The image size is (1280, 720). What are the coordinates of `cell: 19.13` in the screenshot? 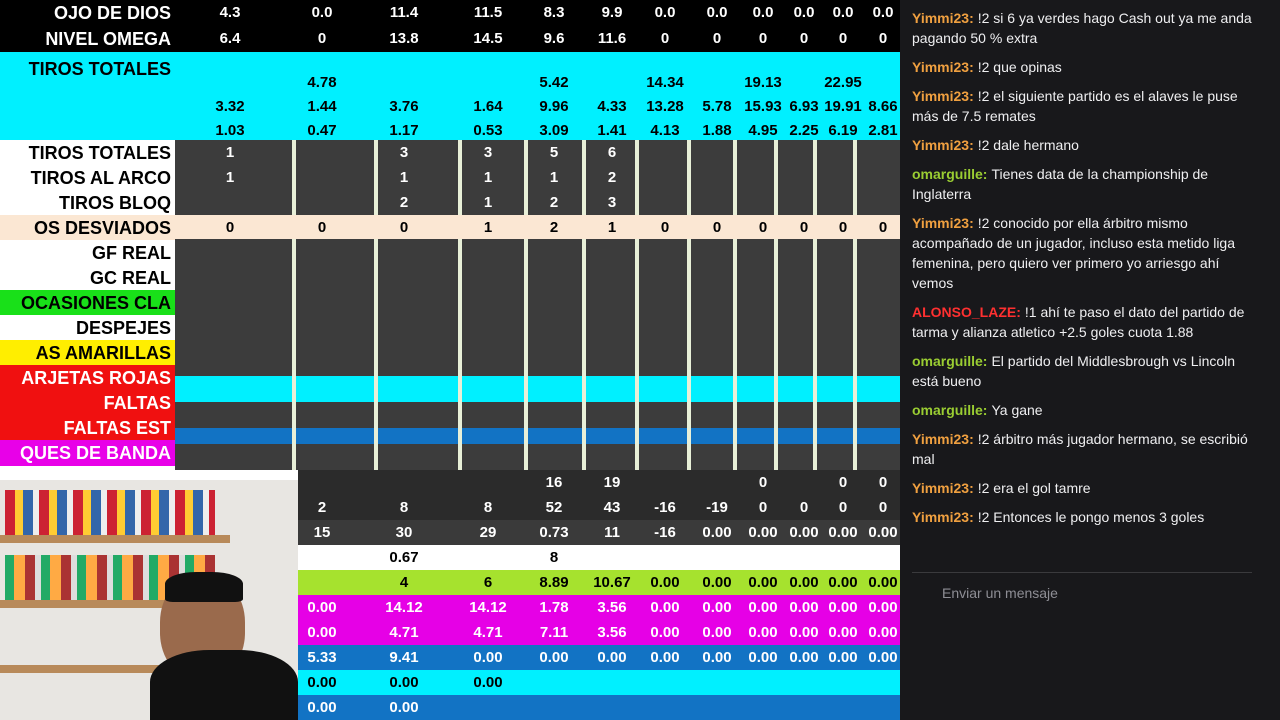 It's located at (763, 82).